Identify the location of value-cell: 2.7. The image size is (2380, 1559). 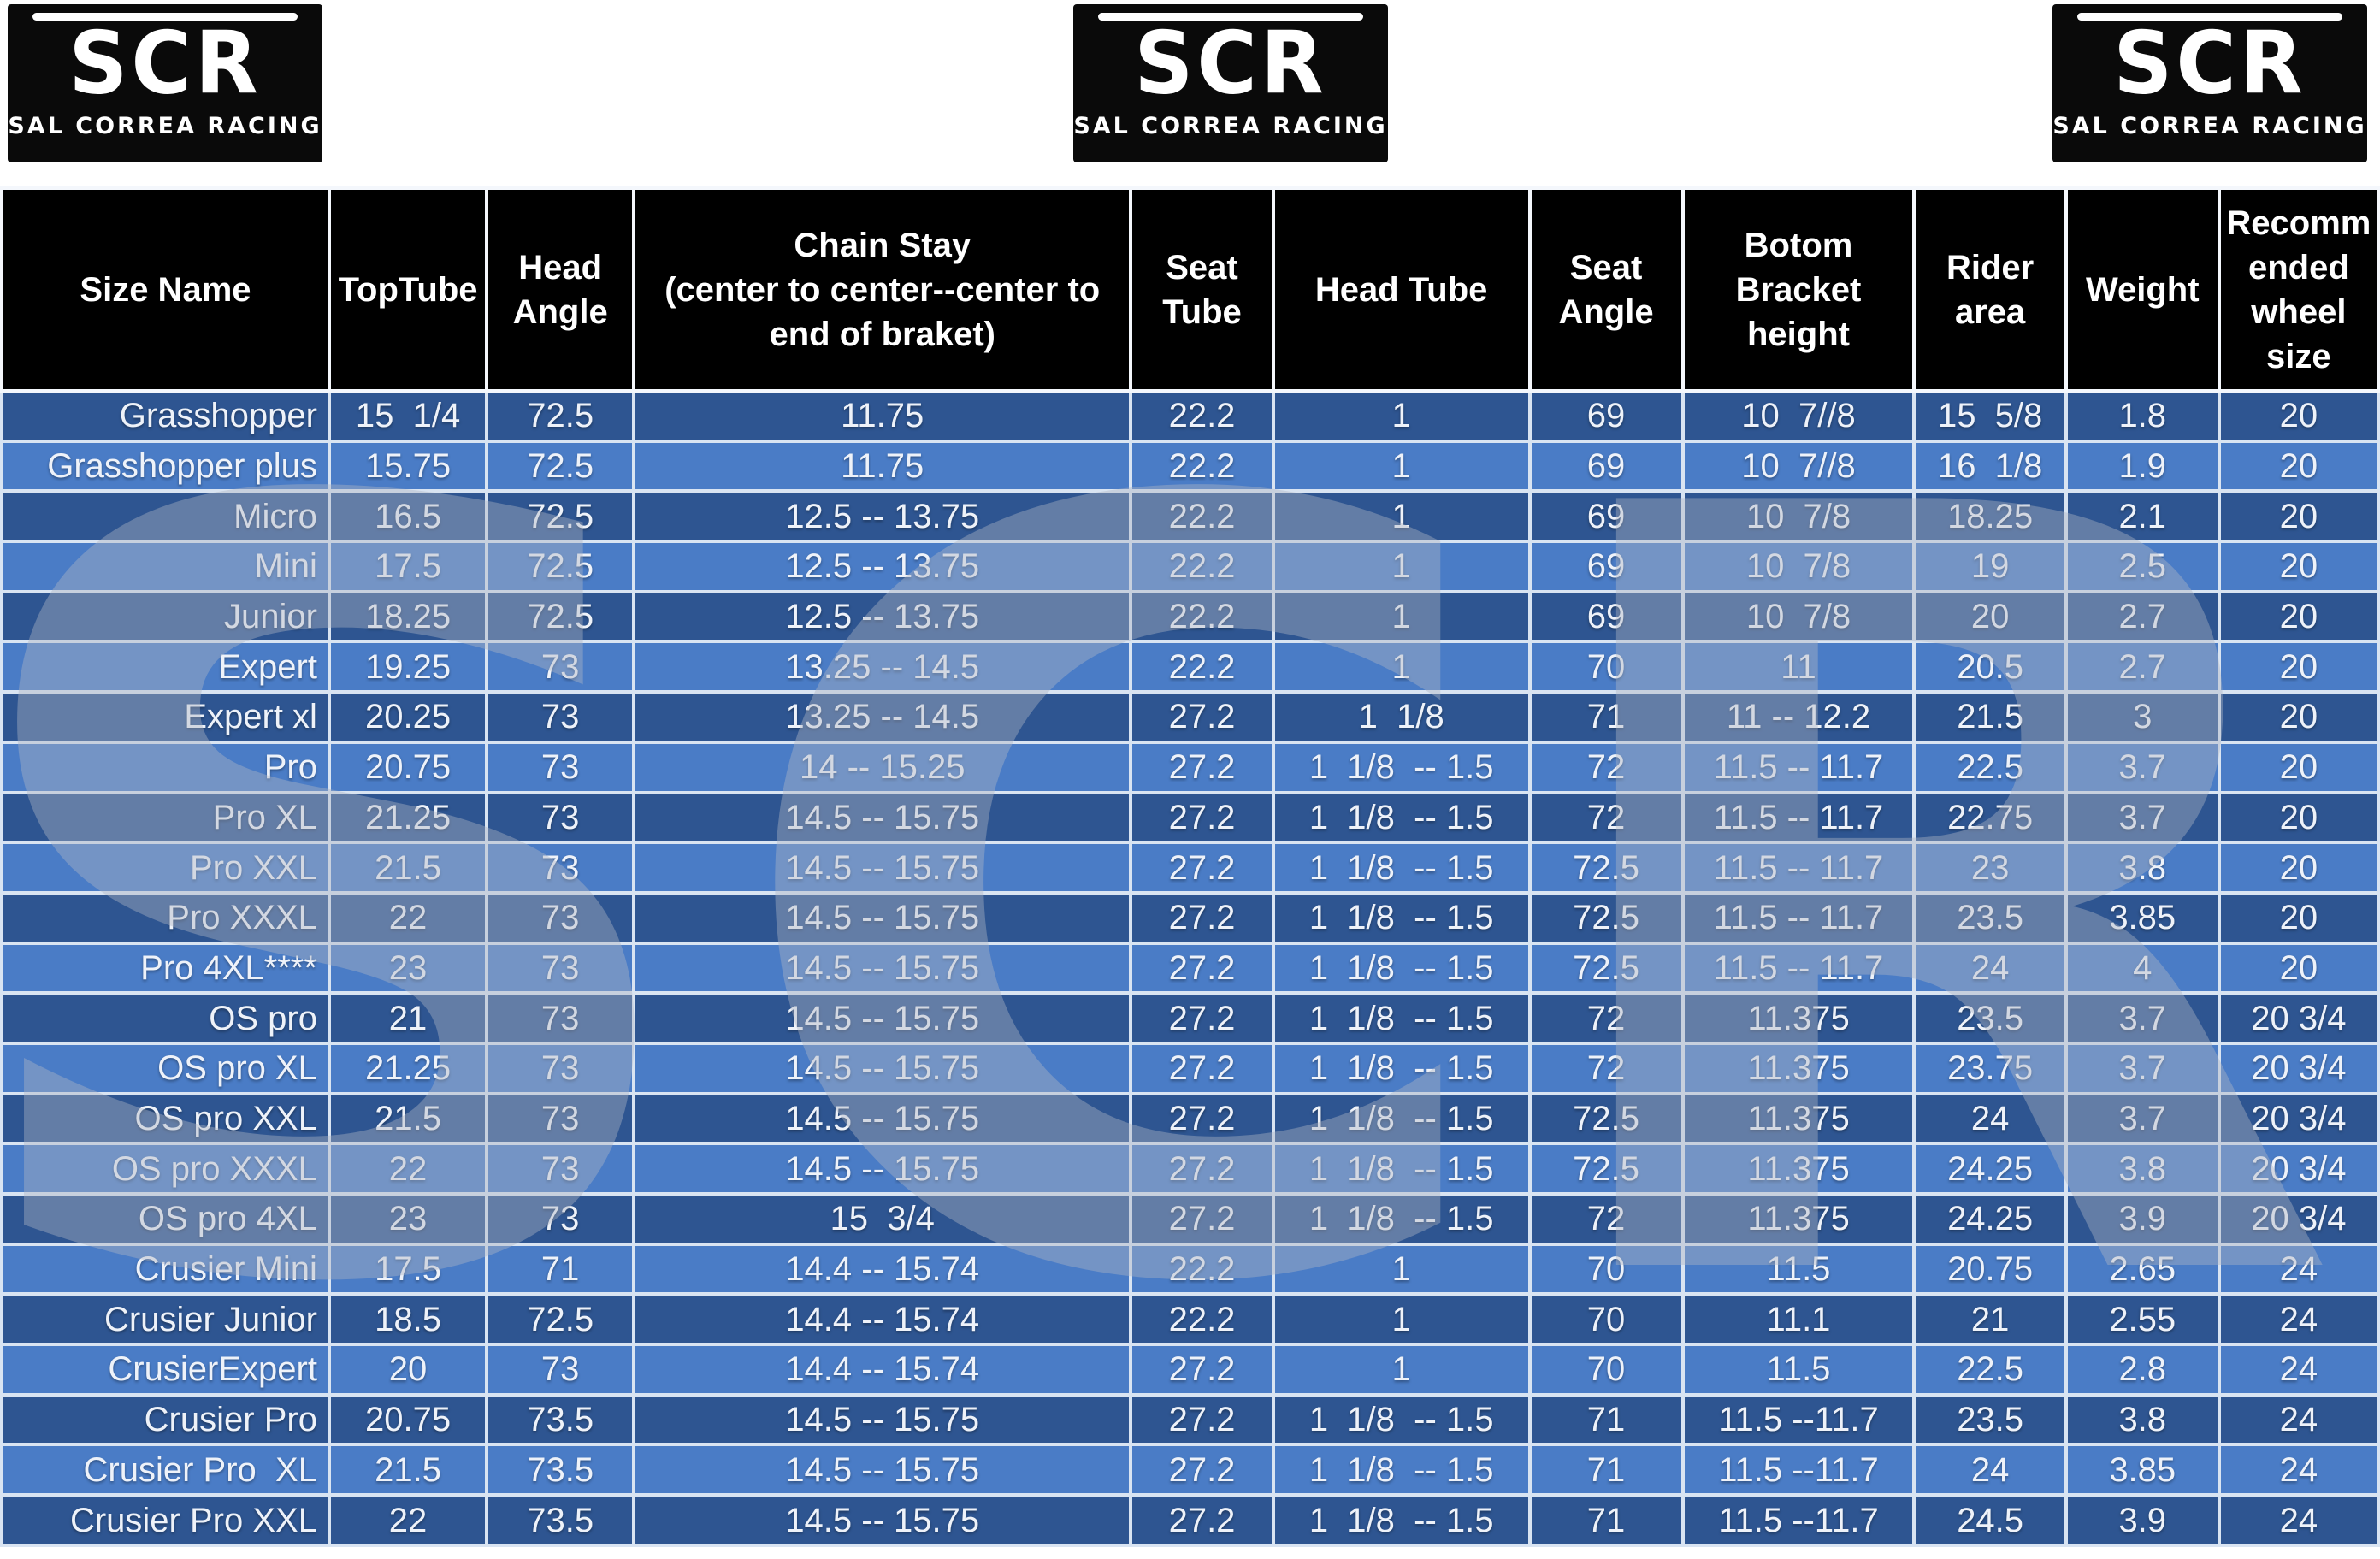
(2143, 667).